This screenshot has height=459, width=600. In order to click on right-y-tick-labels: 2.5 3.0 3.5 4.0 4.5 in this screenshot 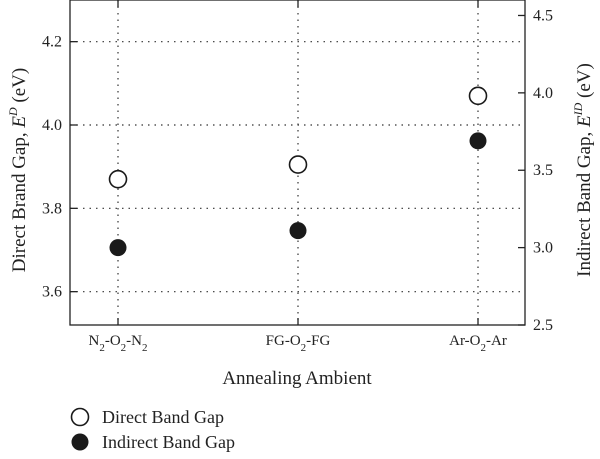, I will do `click(543, 170)`.